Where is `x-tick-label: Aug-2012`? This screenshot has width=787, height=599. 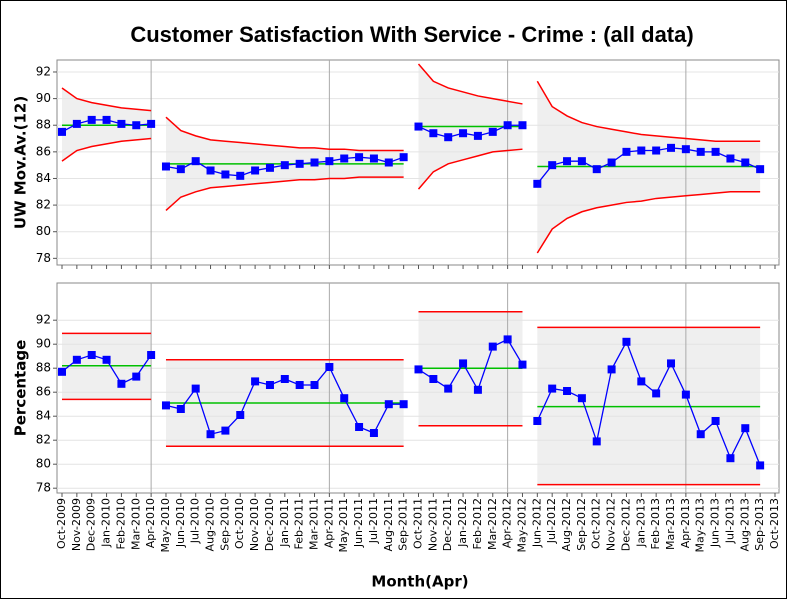
x-tick-label: Aug-2012 is located at coordinates (566, 524).